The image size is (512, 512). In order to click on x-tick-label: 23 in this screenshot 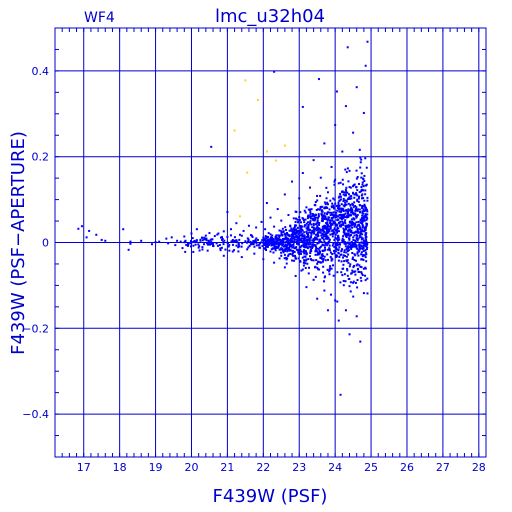, I will do `click(299, 467)`.